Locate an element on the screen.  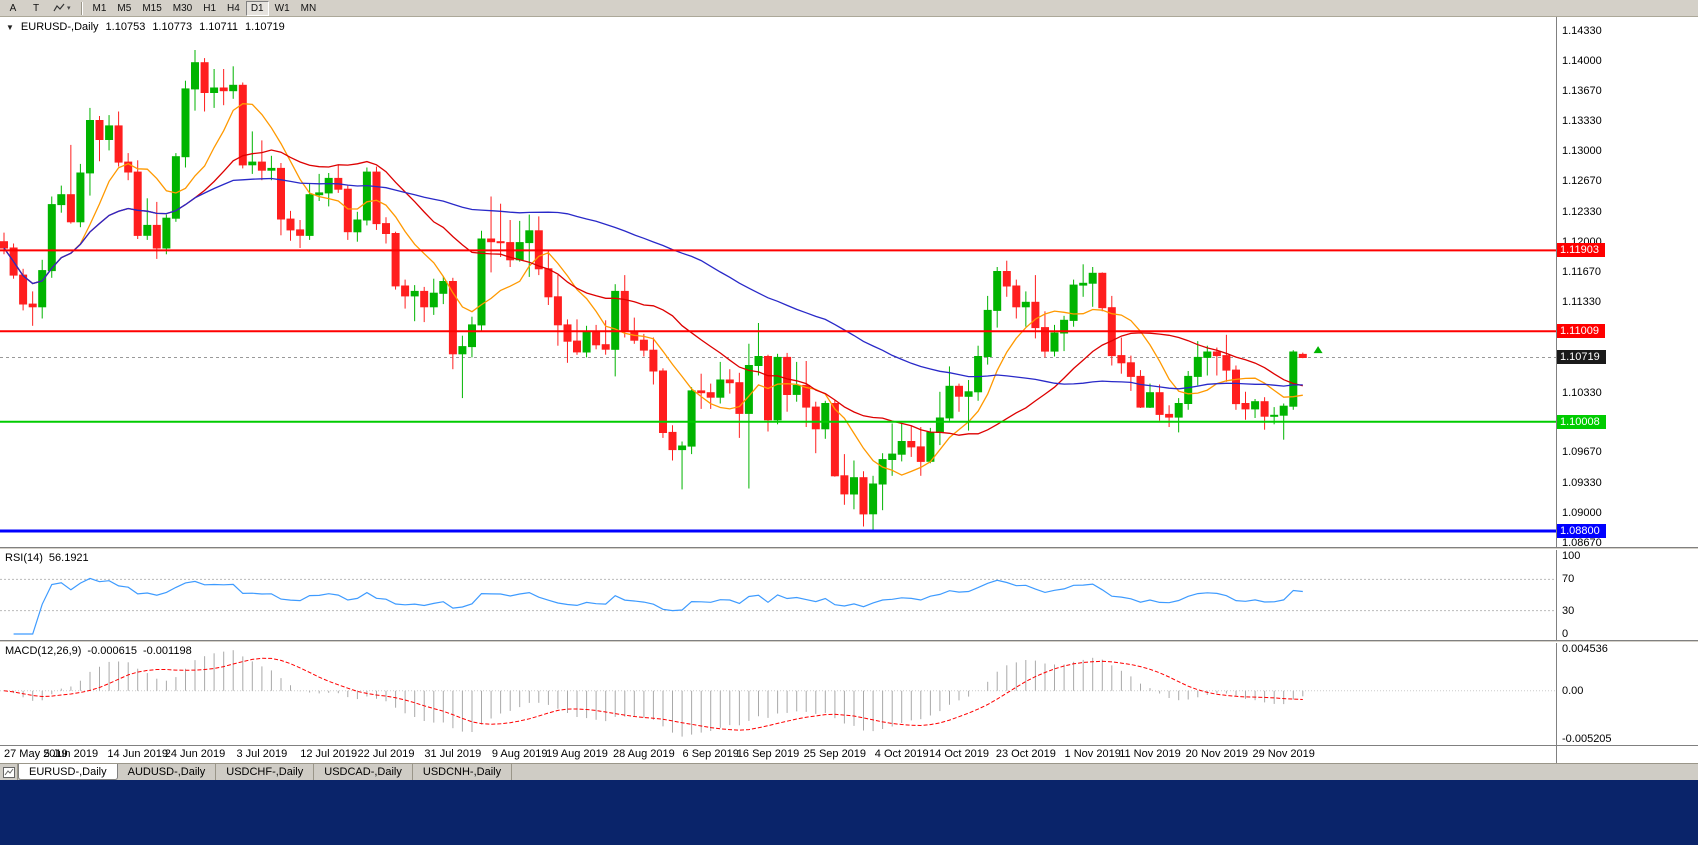
timeframe-buttons: M1 M5 M15 M30 H1 H4 D1 W1 MN is located at coordinates (205, 8).